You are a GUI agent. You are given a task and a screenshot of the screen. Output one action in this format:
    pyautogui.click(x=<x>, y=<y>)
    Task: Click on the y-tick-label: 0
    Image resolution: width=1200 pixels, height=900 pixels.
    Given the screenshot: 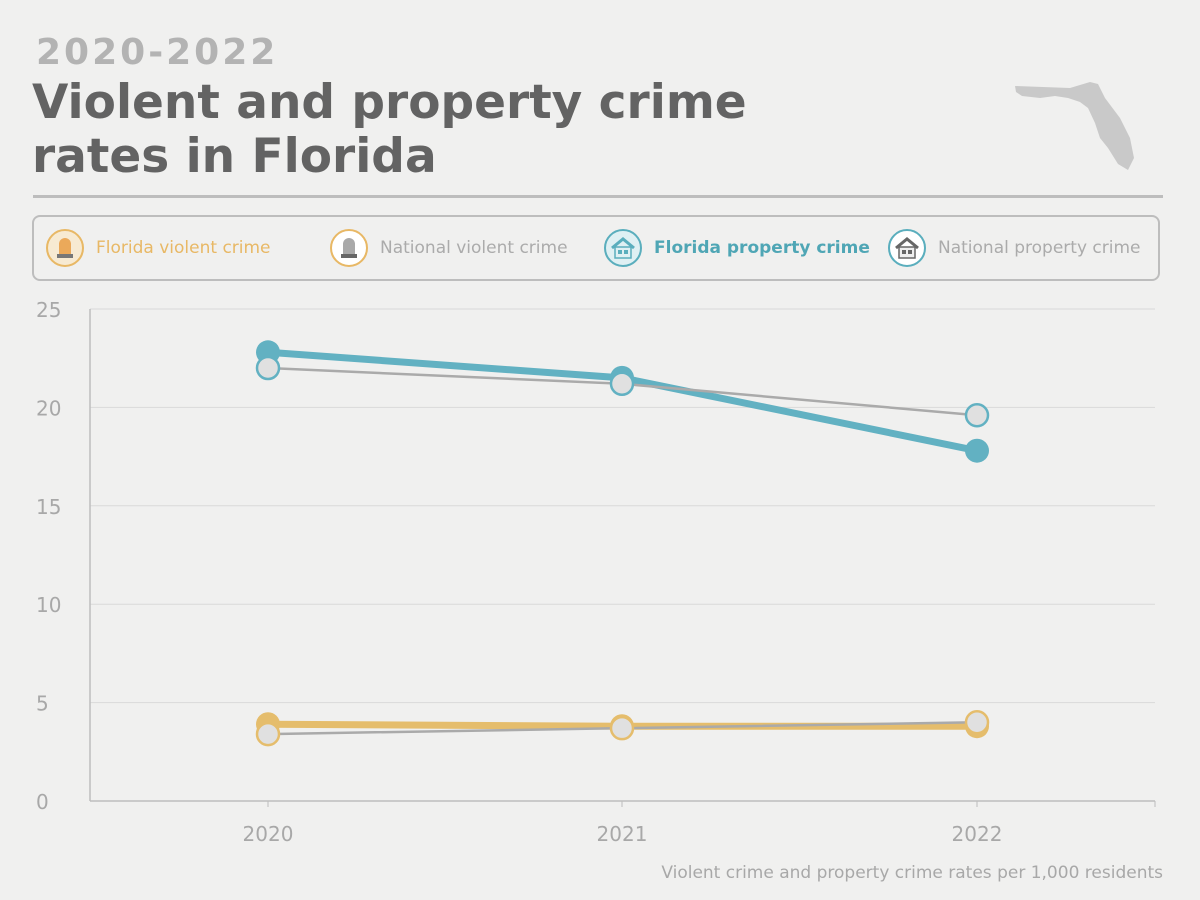 What is the action you would take?
    pyautogui.click(x=42, y=802)
    